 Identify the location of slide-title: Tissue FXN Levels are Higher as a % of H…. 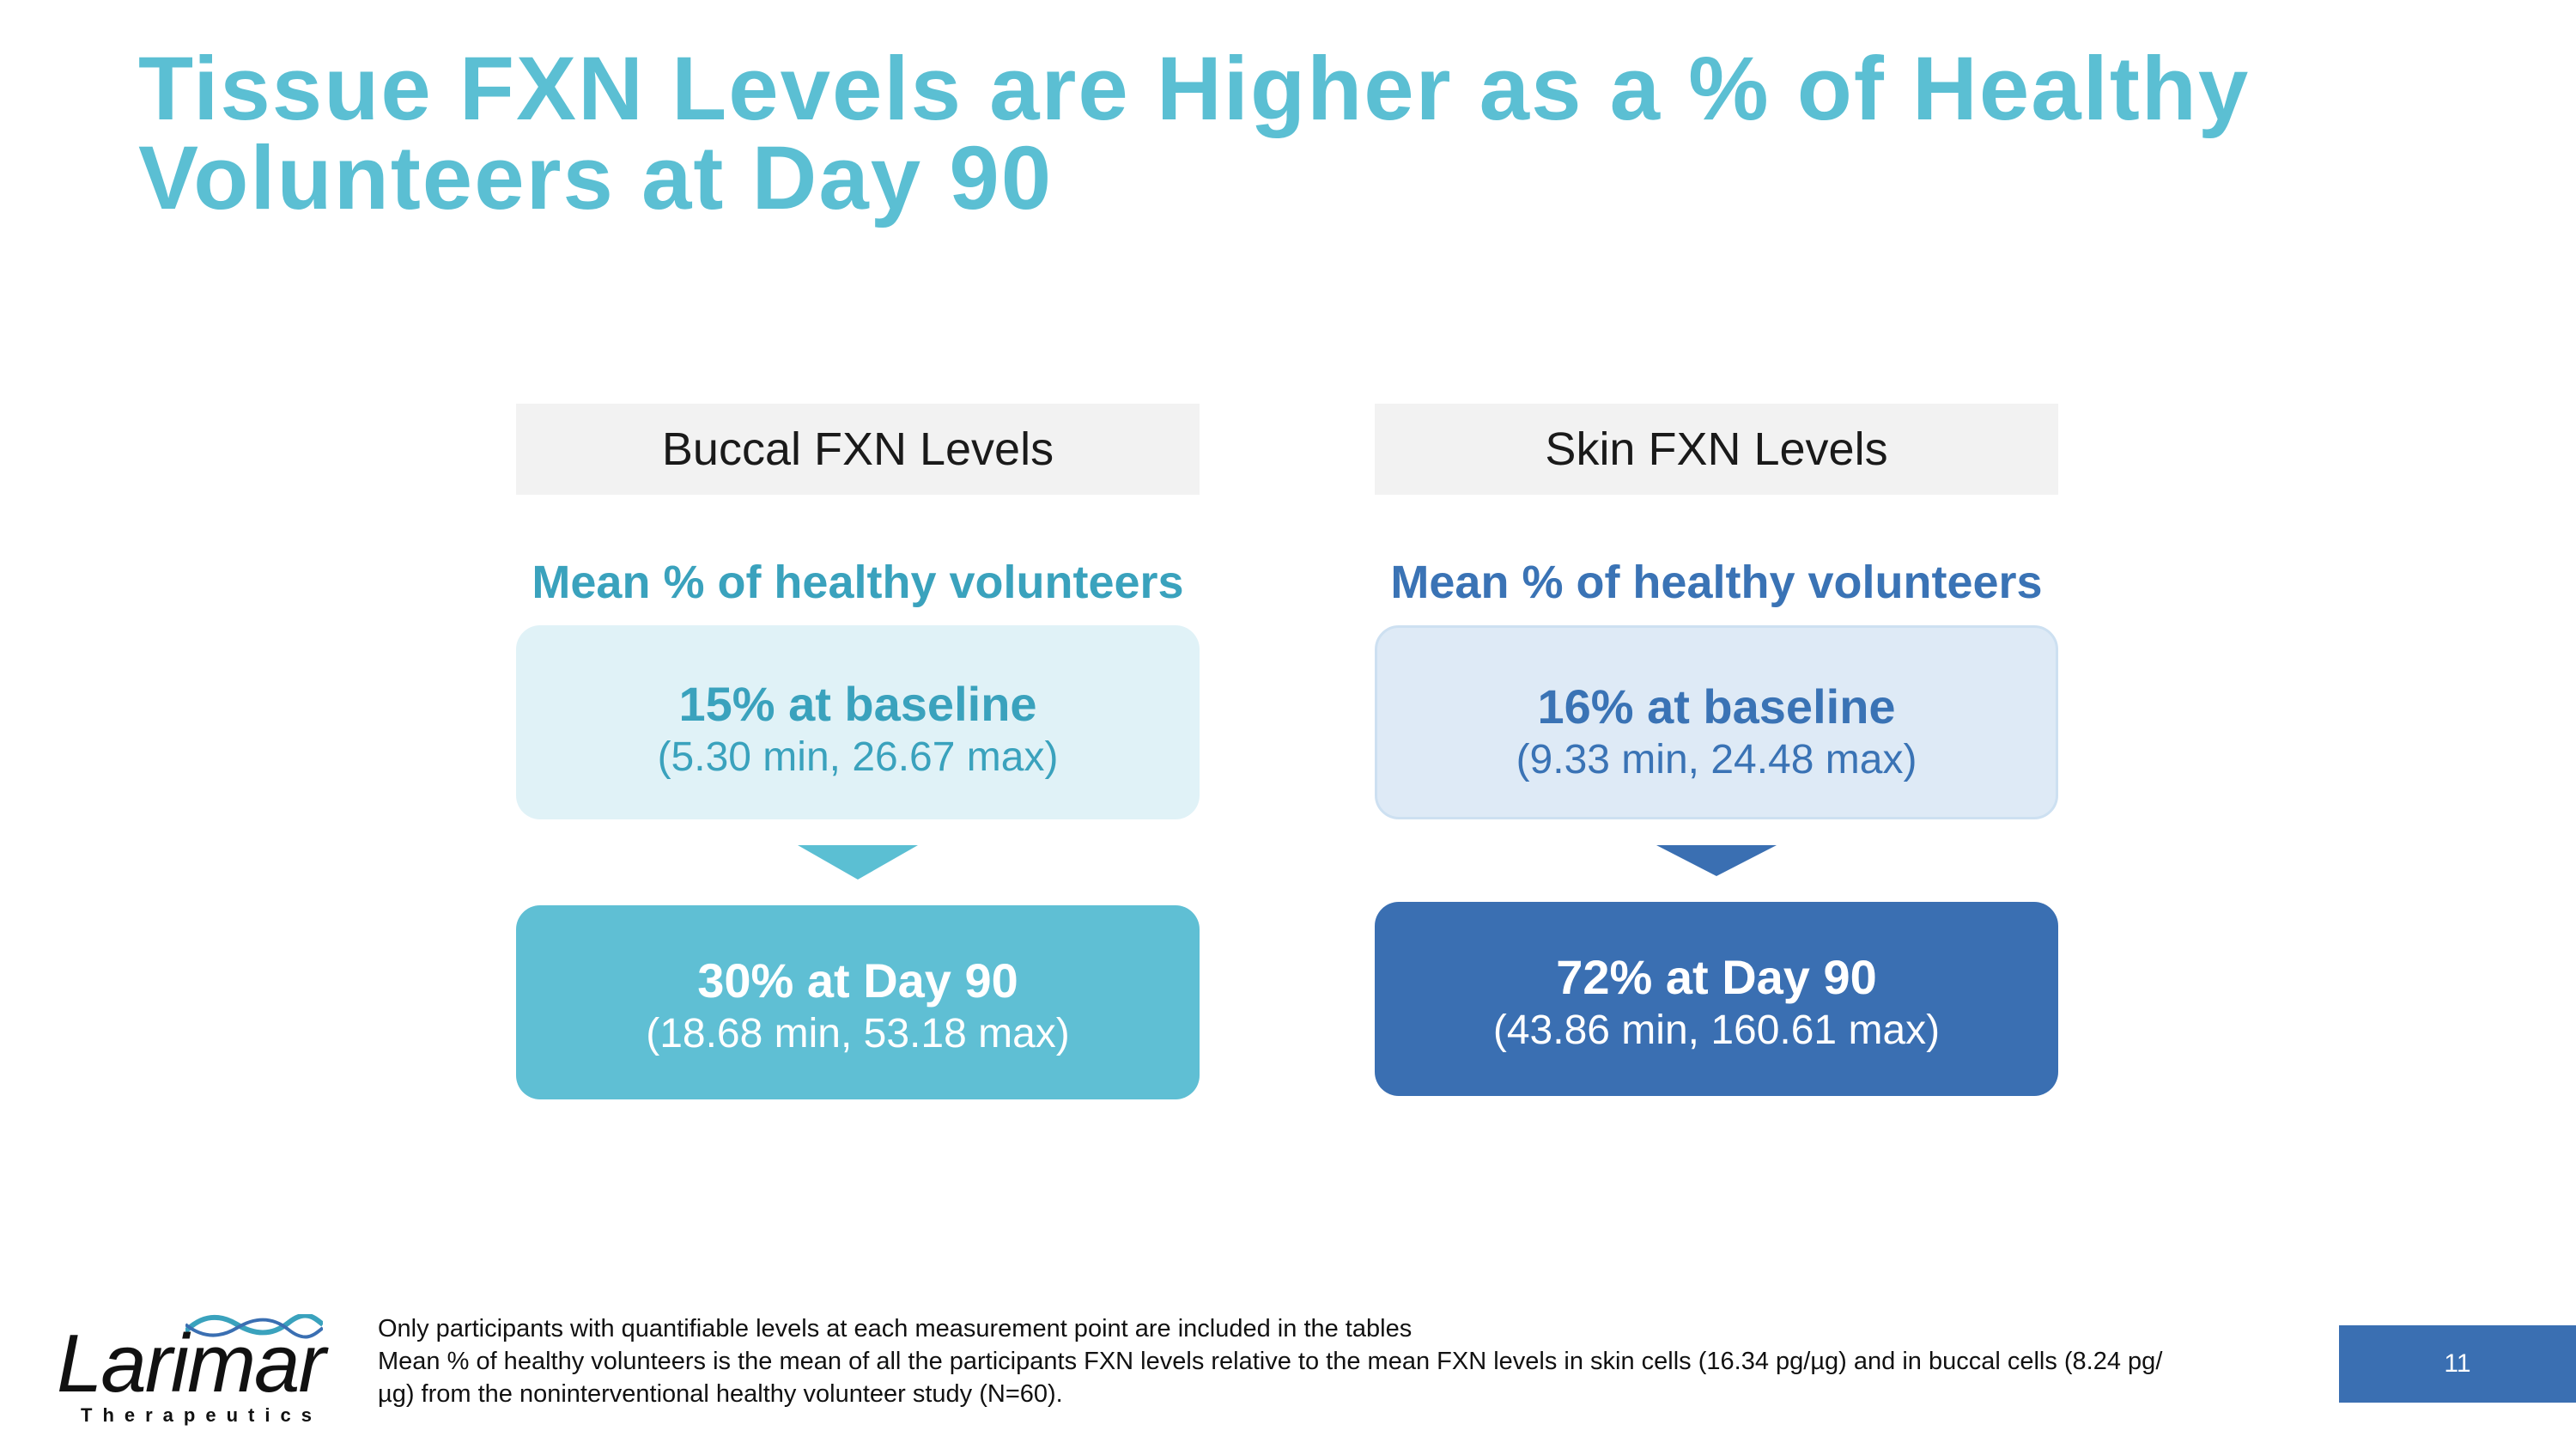
(1297, 133).